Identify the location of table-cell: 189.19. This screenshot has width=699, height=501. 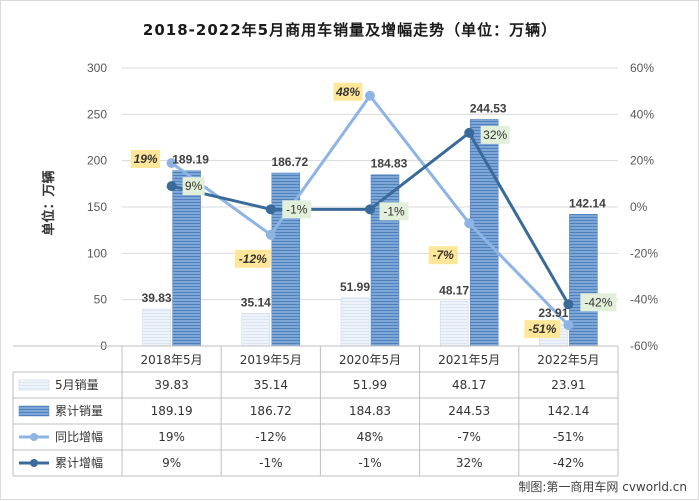
(172, 411).